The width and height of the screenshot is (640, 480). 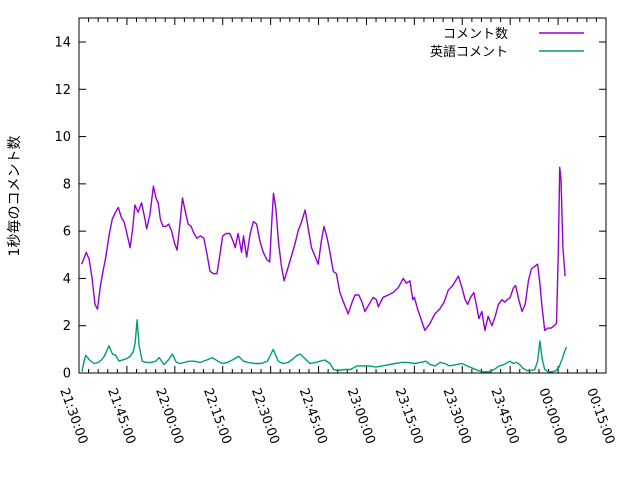 I want to click on y-axis-title: 1秒毎のコメント数, so click(x=15, y=196).